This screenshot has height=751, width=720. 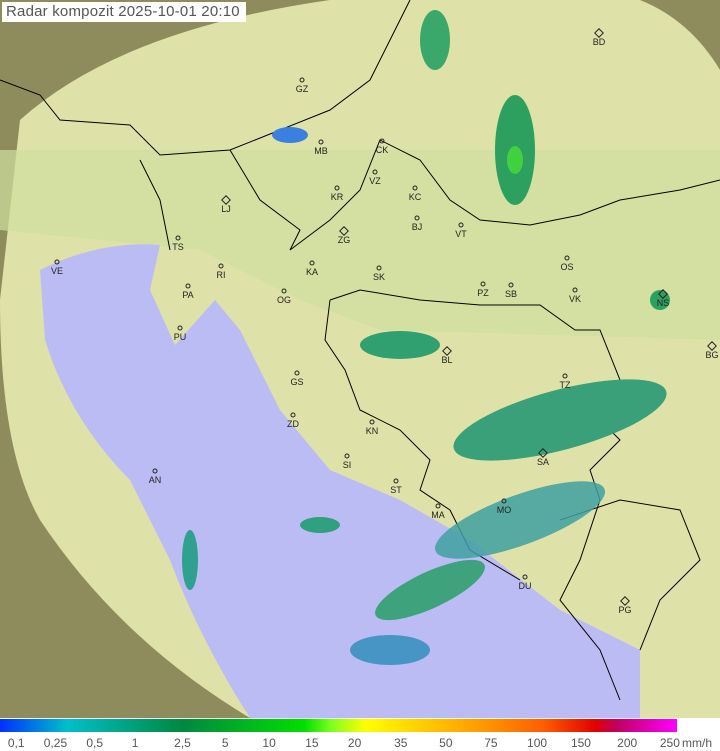 I want to click on city-label: MO, so click(x=504, y=510).